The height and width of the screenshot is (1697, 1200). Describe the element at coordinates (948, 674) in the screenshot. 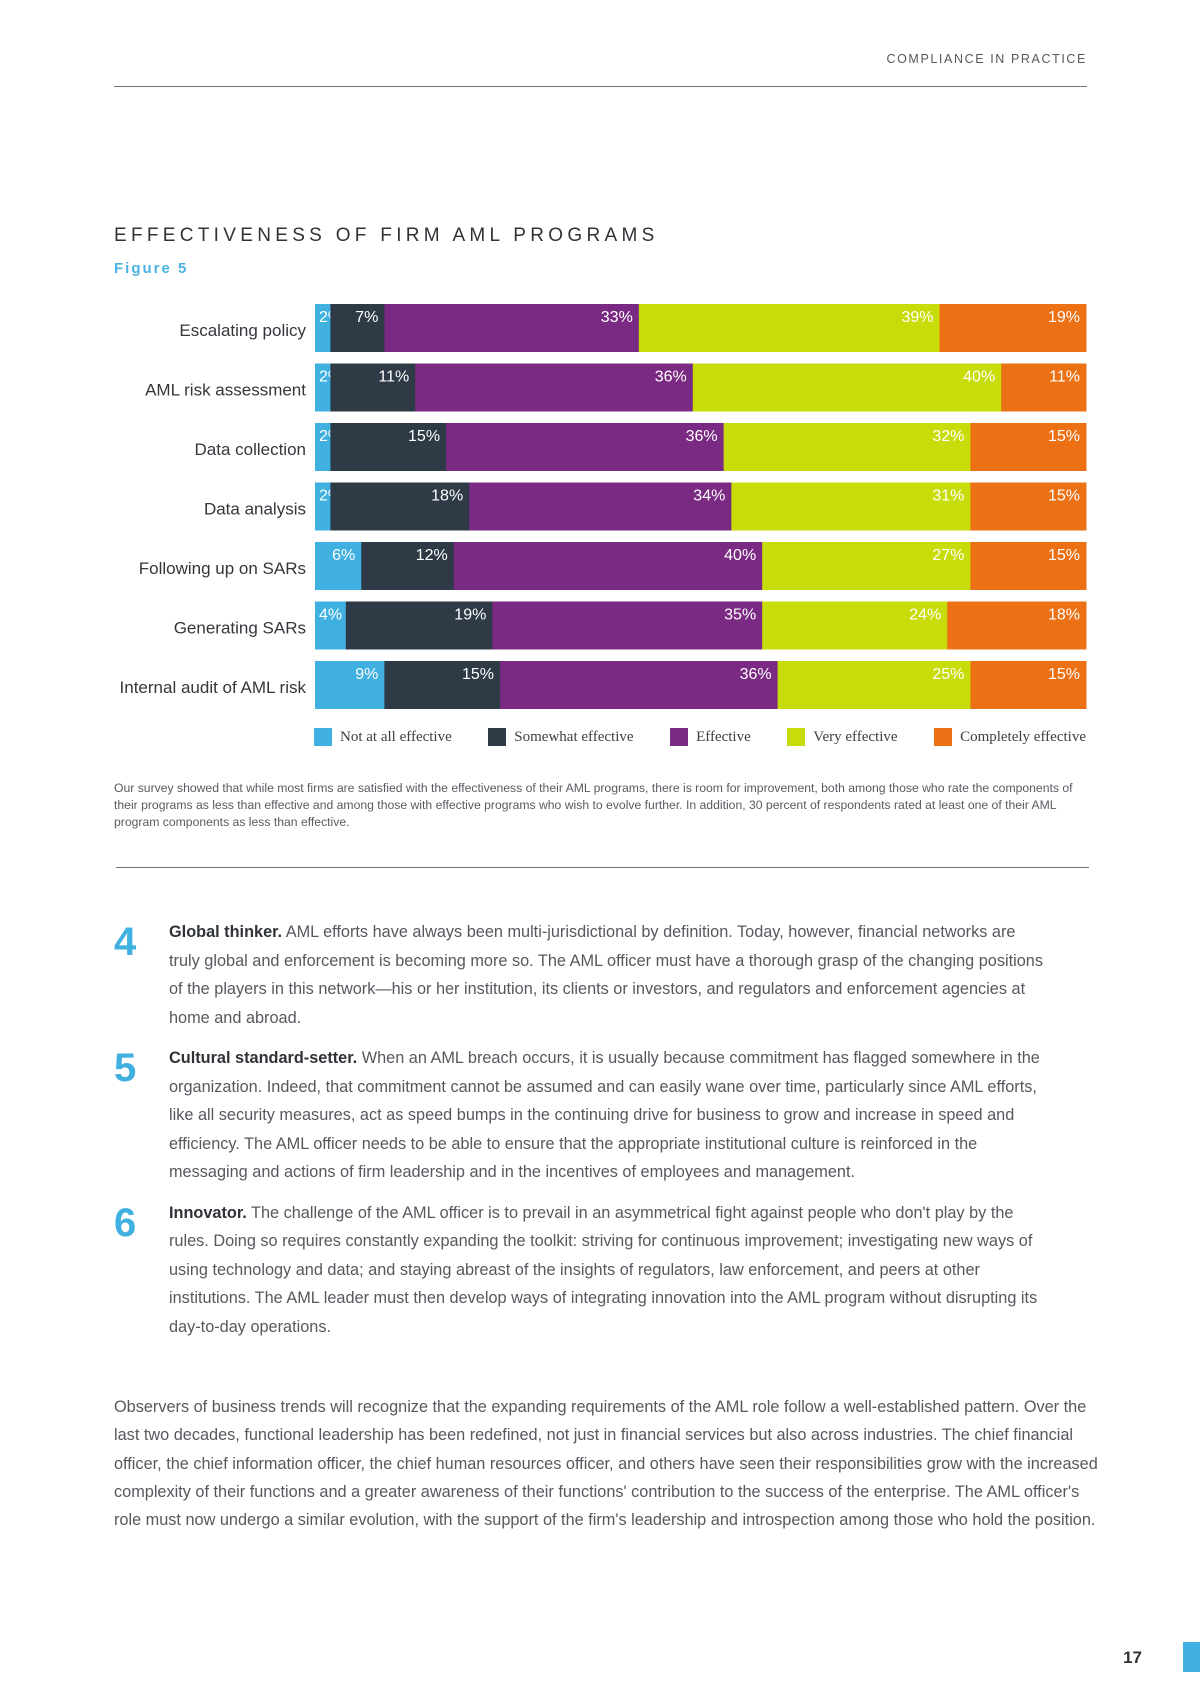

I see `data-label: 25%` at that location.